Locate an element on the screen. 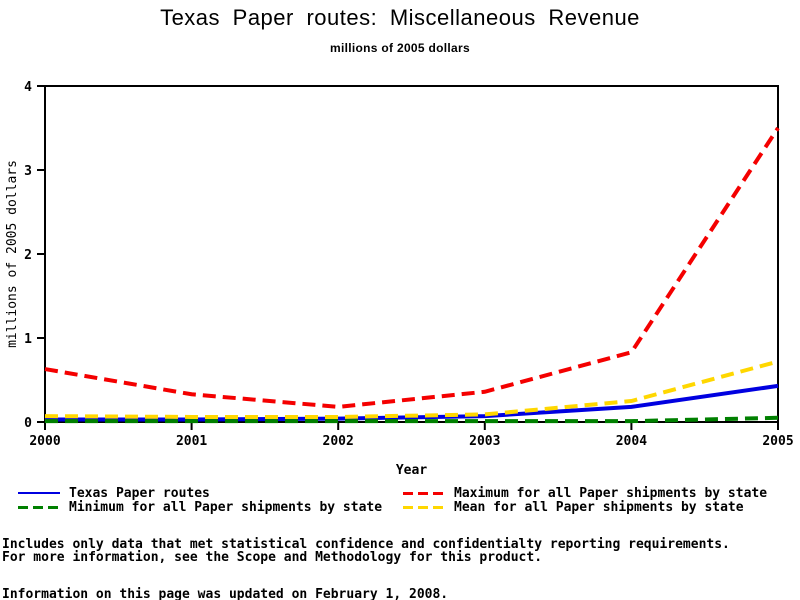  legend-item-texas-paper-routes: Texas Paper routes is located at coordinates (114, 493).